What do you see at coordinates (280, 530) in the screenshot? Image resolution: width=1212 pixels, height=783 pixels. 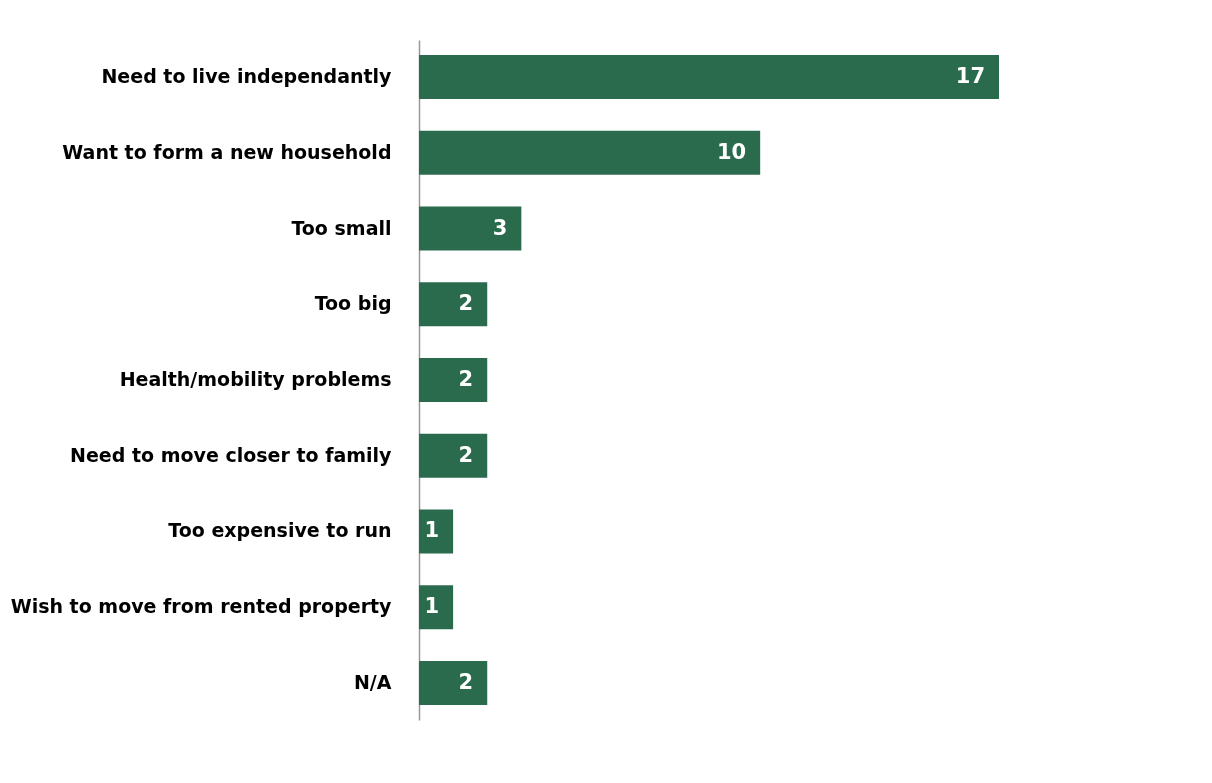 I see `y-tick-label: Too expensive to run` at bounding box center [280, 530].